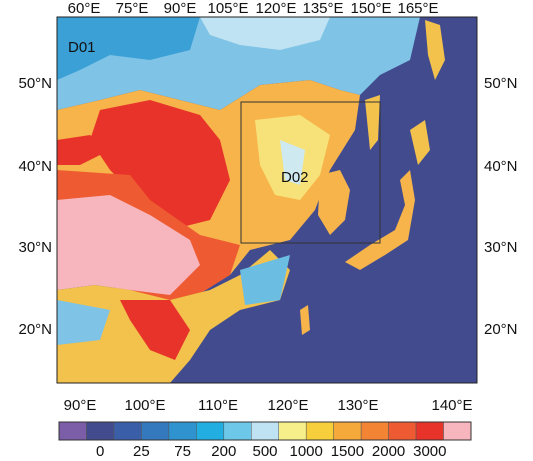 Image resolution: width=533 pixels, height=461 pixels. Describe the element at coordinates (180, 8) in the screenshot. I see `top-tick-label: 90°E` at that location.